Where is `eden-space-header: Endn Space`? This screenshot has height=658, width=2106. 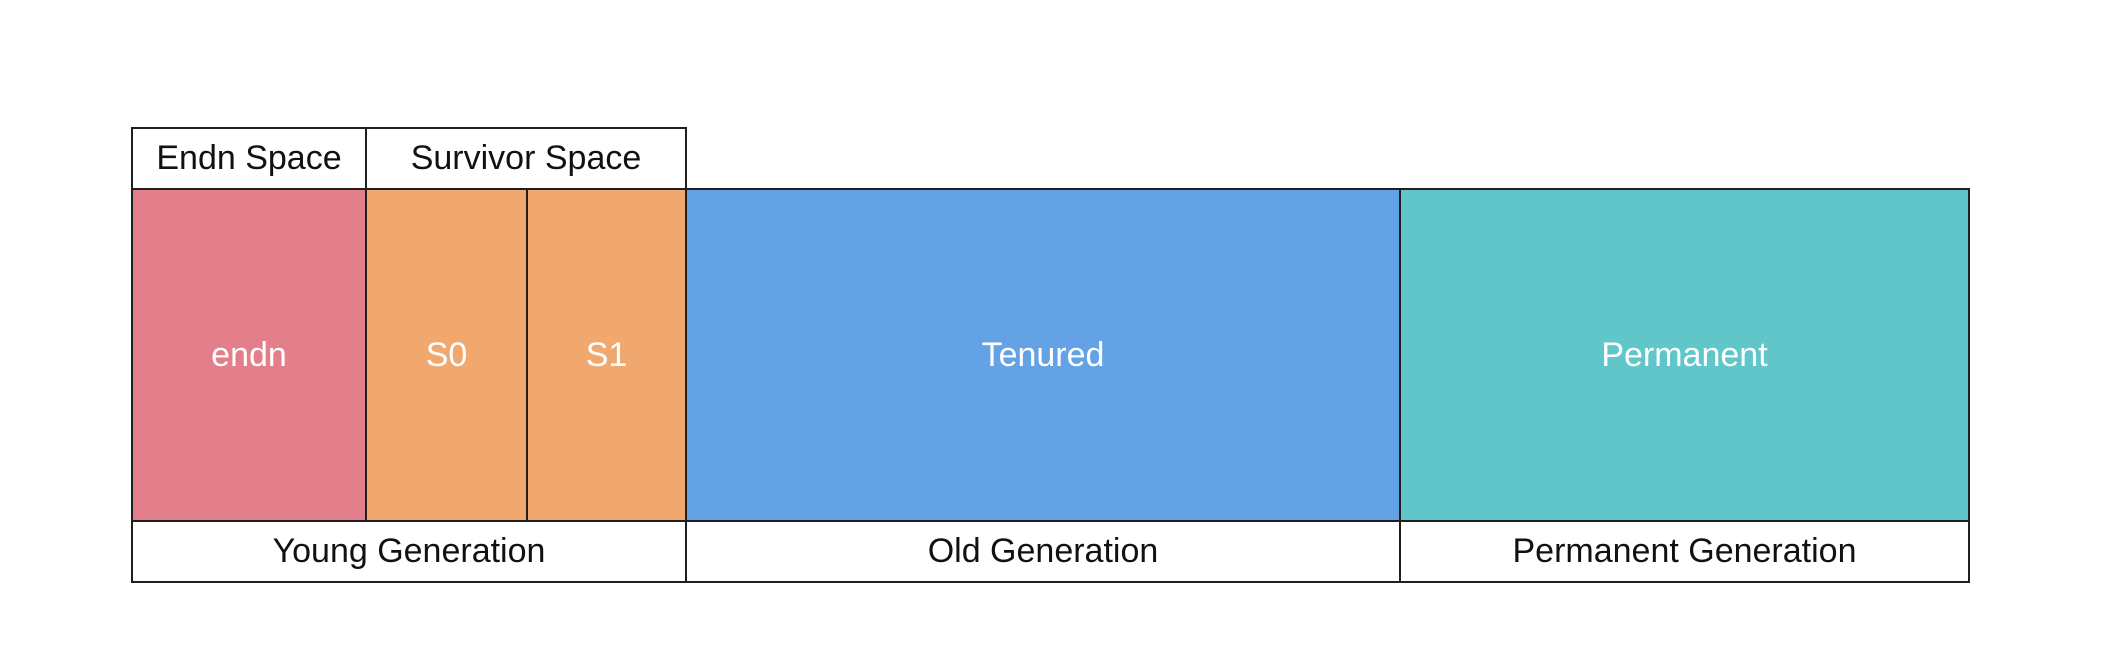
eden-space-header: Endn Space is located at coordinates (249, 158).